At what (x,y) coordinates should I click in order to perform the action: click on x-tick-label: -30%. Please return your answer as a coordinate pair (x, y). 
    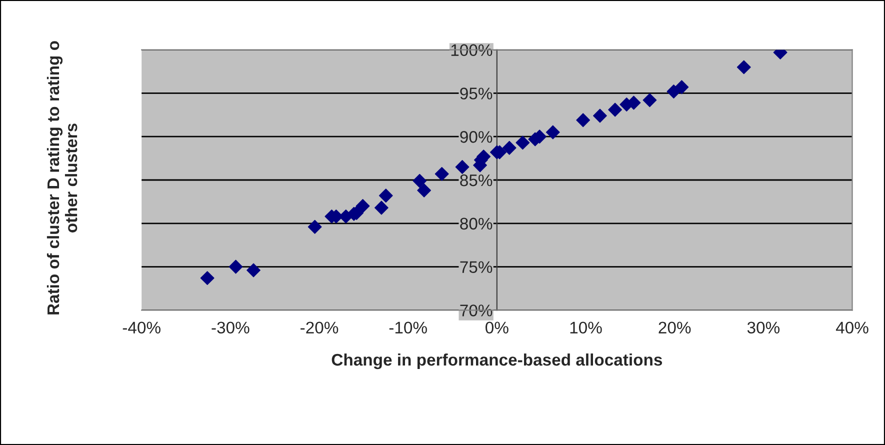
    Looking at the image, I should click on (231, 328).